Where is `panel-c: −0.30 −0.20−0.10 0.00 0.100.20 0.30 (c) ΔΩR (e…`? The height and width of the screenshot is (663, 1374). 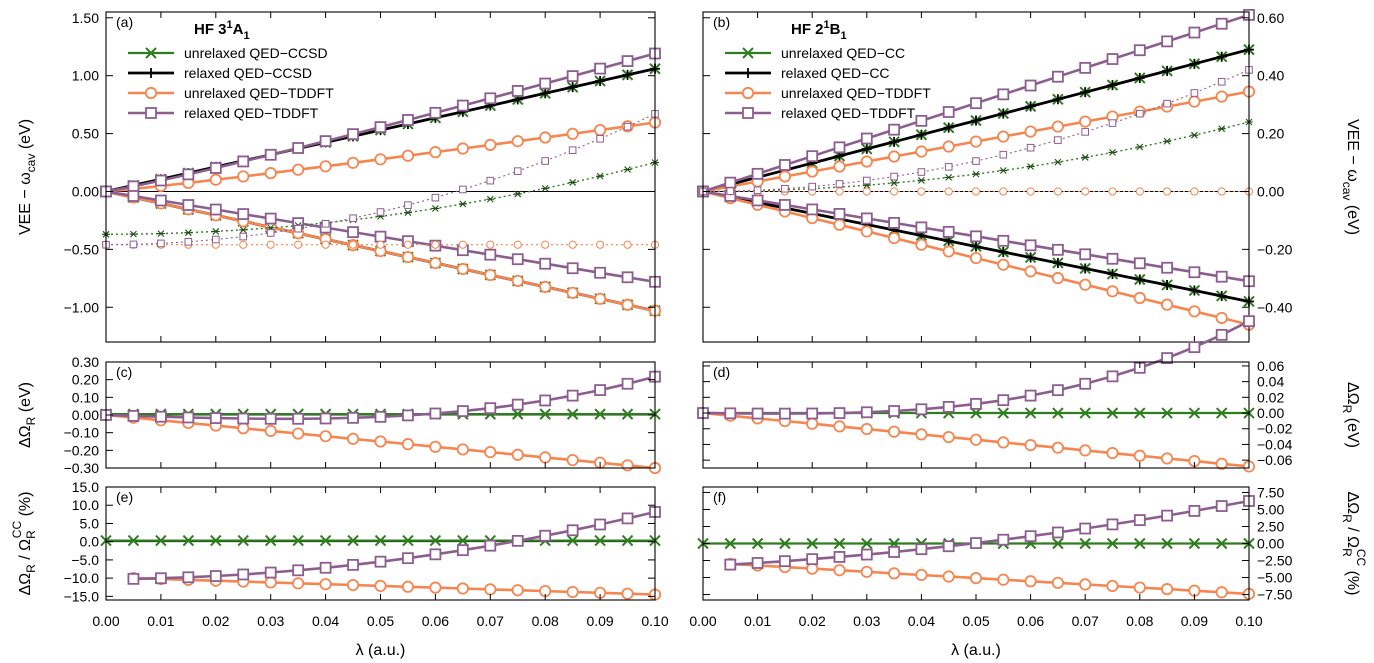
panel-c: −0.30 −0.20−0.10 0.00 0.100.20 0.30 (c) ΔΩR (e… is located at coordinates (339, 415).